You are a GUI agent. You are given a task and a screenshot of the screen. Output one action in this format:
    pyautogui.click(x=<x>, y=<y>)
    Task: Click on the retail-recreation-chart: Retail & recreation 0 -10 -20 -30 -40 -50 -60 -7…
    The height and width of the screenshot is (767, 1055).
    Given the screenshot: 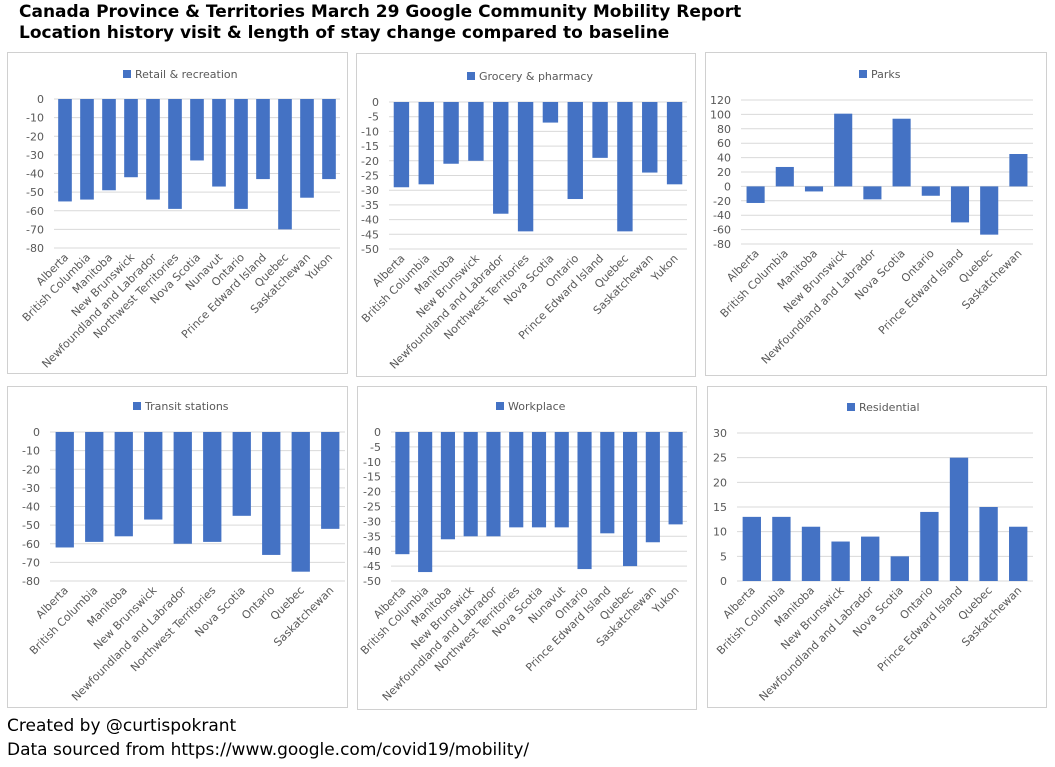 What is the action you would take?
    pyautogui.click(x=180, y=219)
    